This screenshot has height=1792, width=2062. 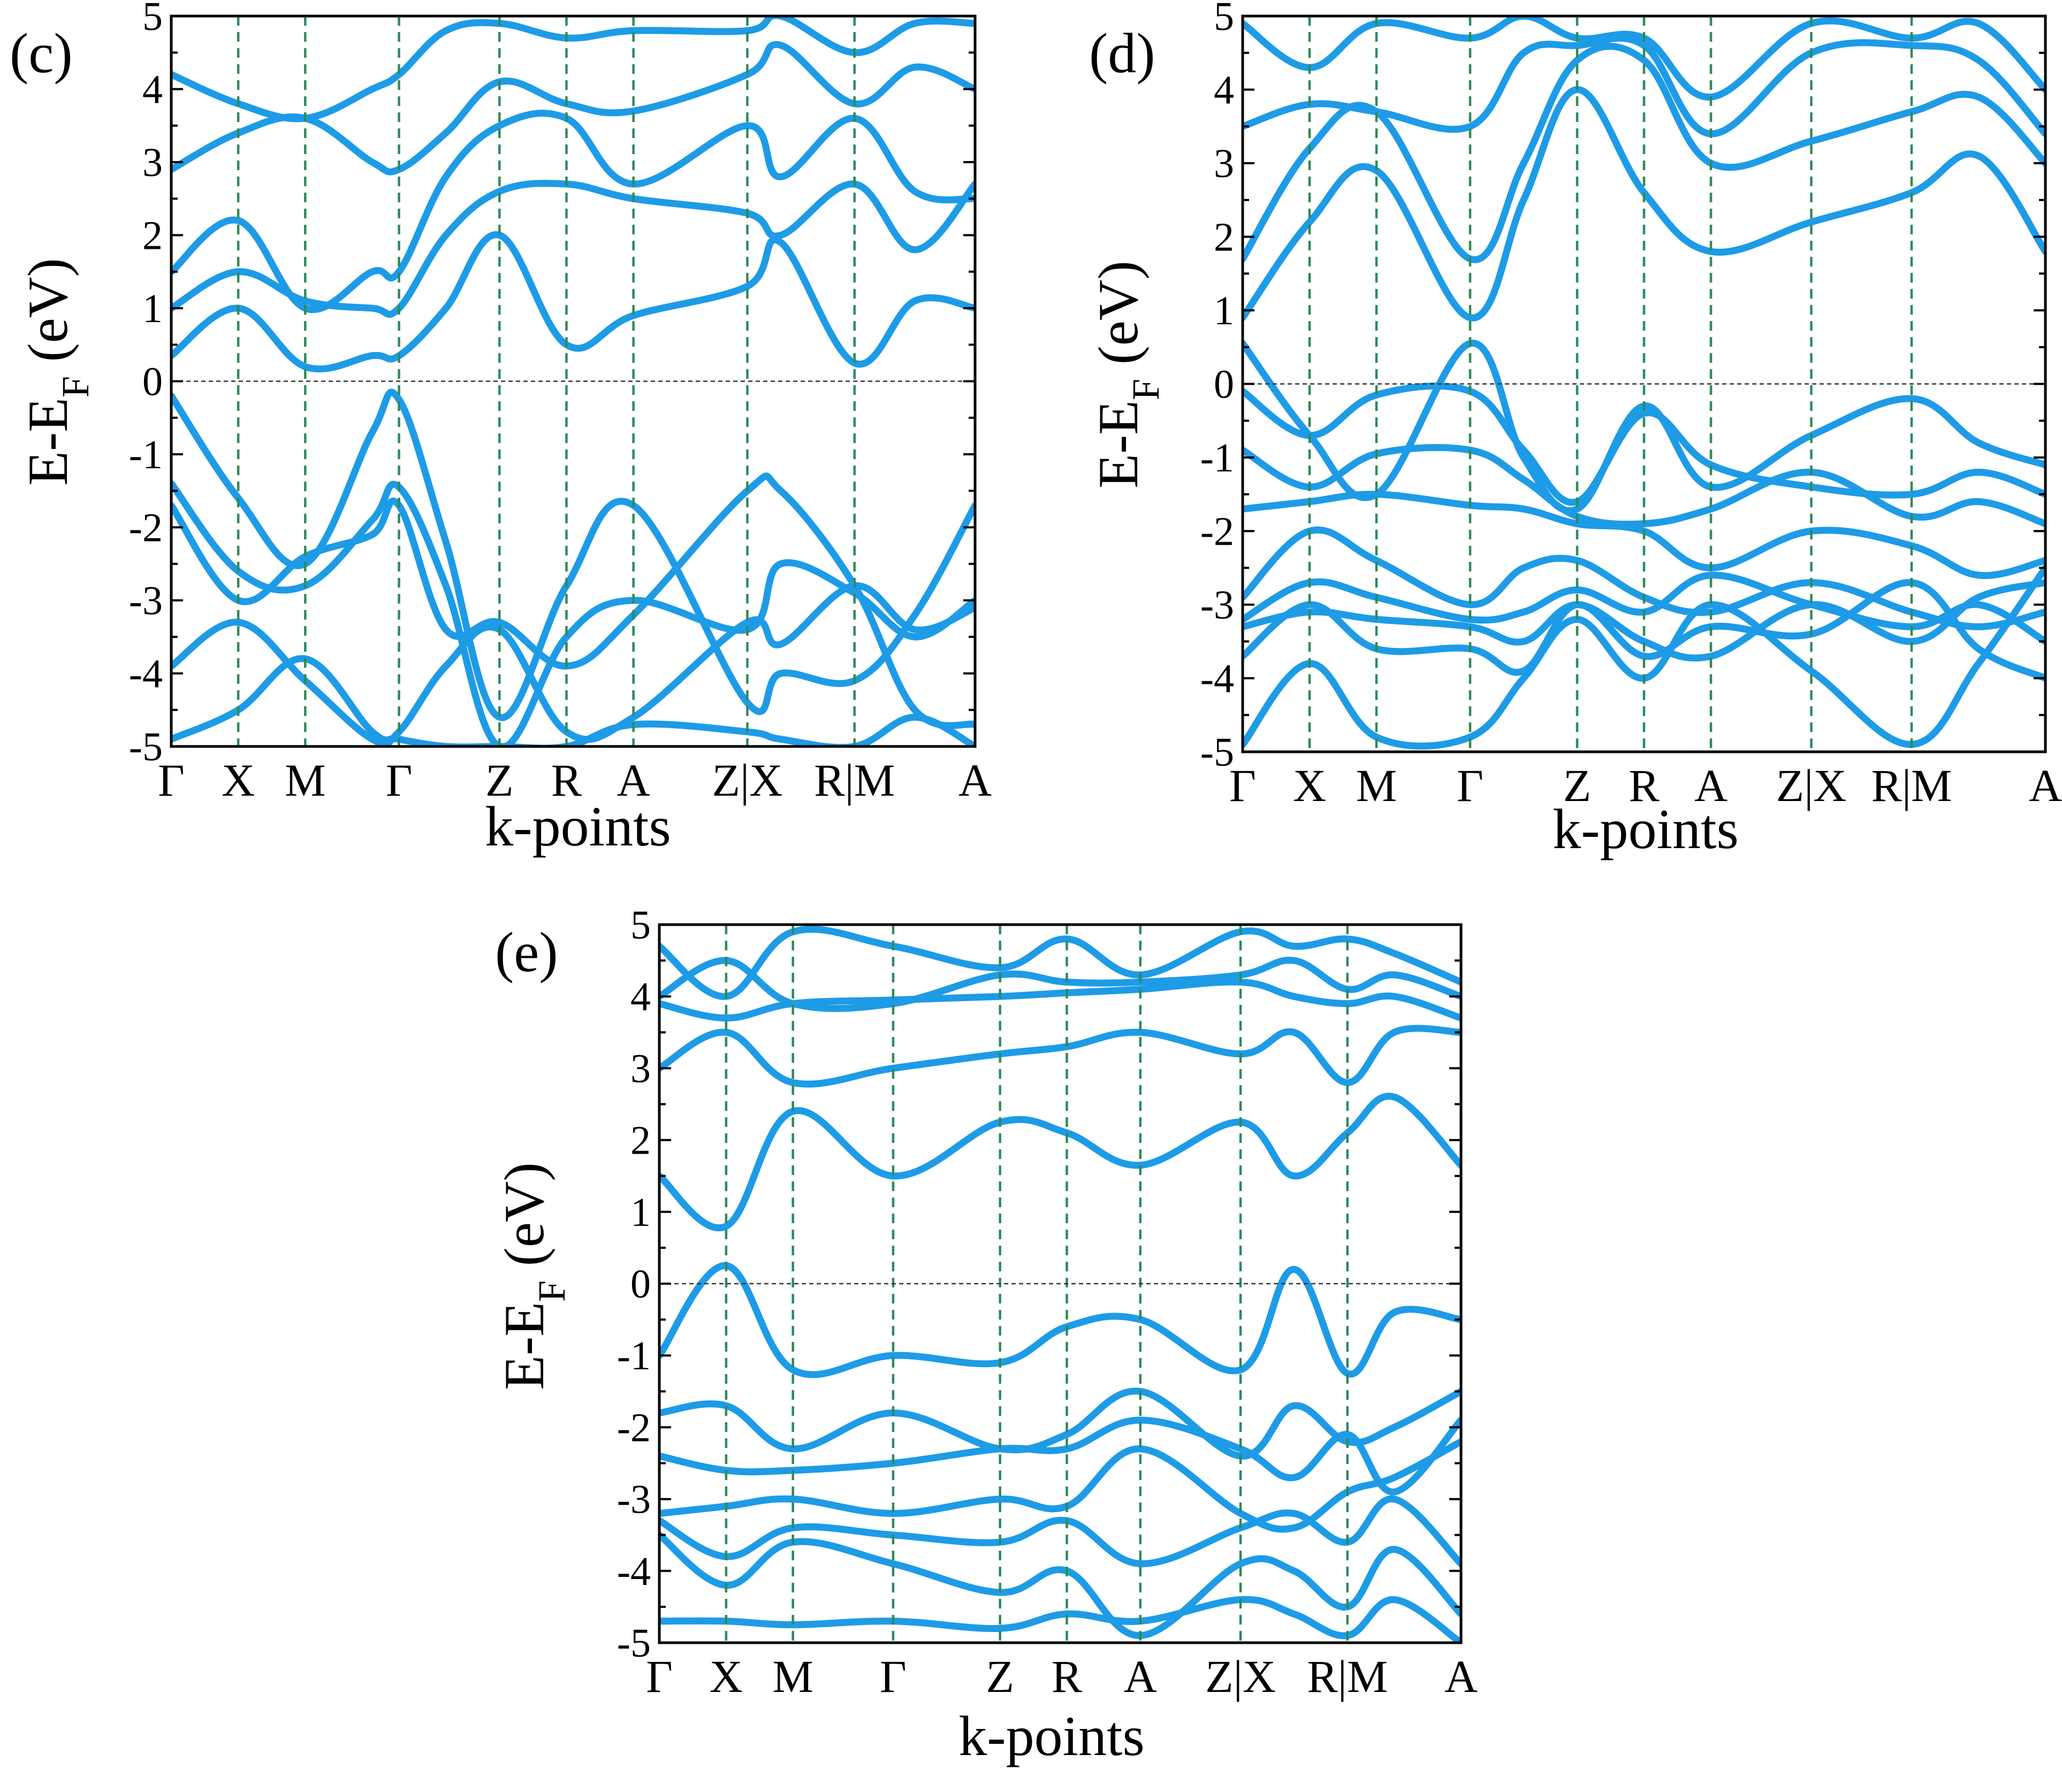 I want to click on band-line-e-vb6, so click(x=1060, y=1585).